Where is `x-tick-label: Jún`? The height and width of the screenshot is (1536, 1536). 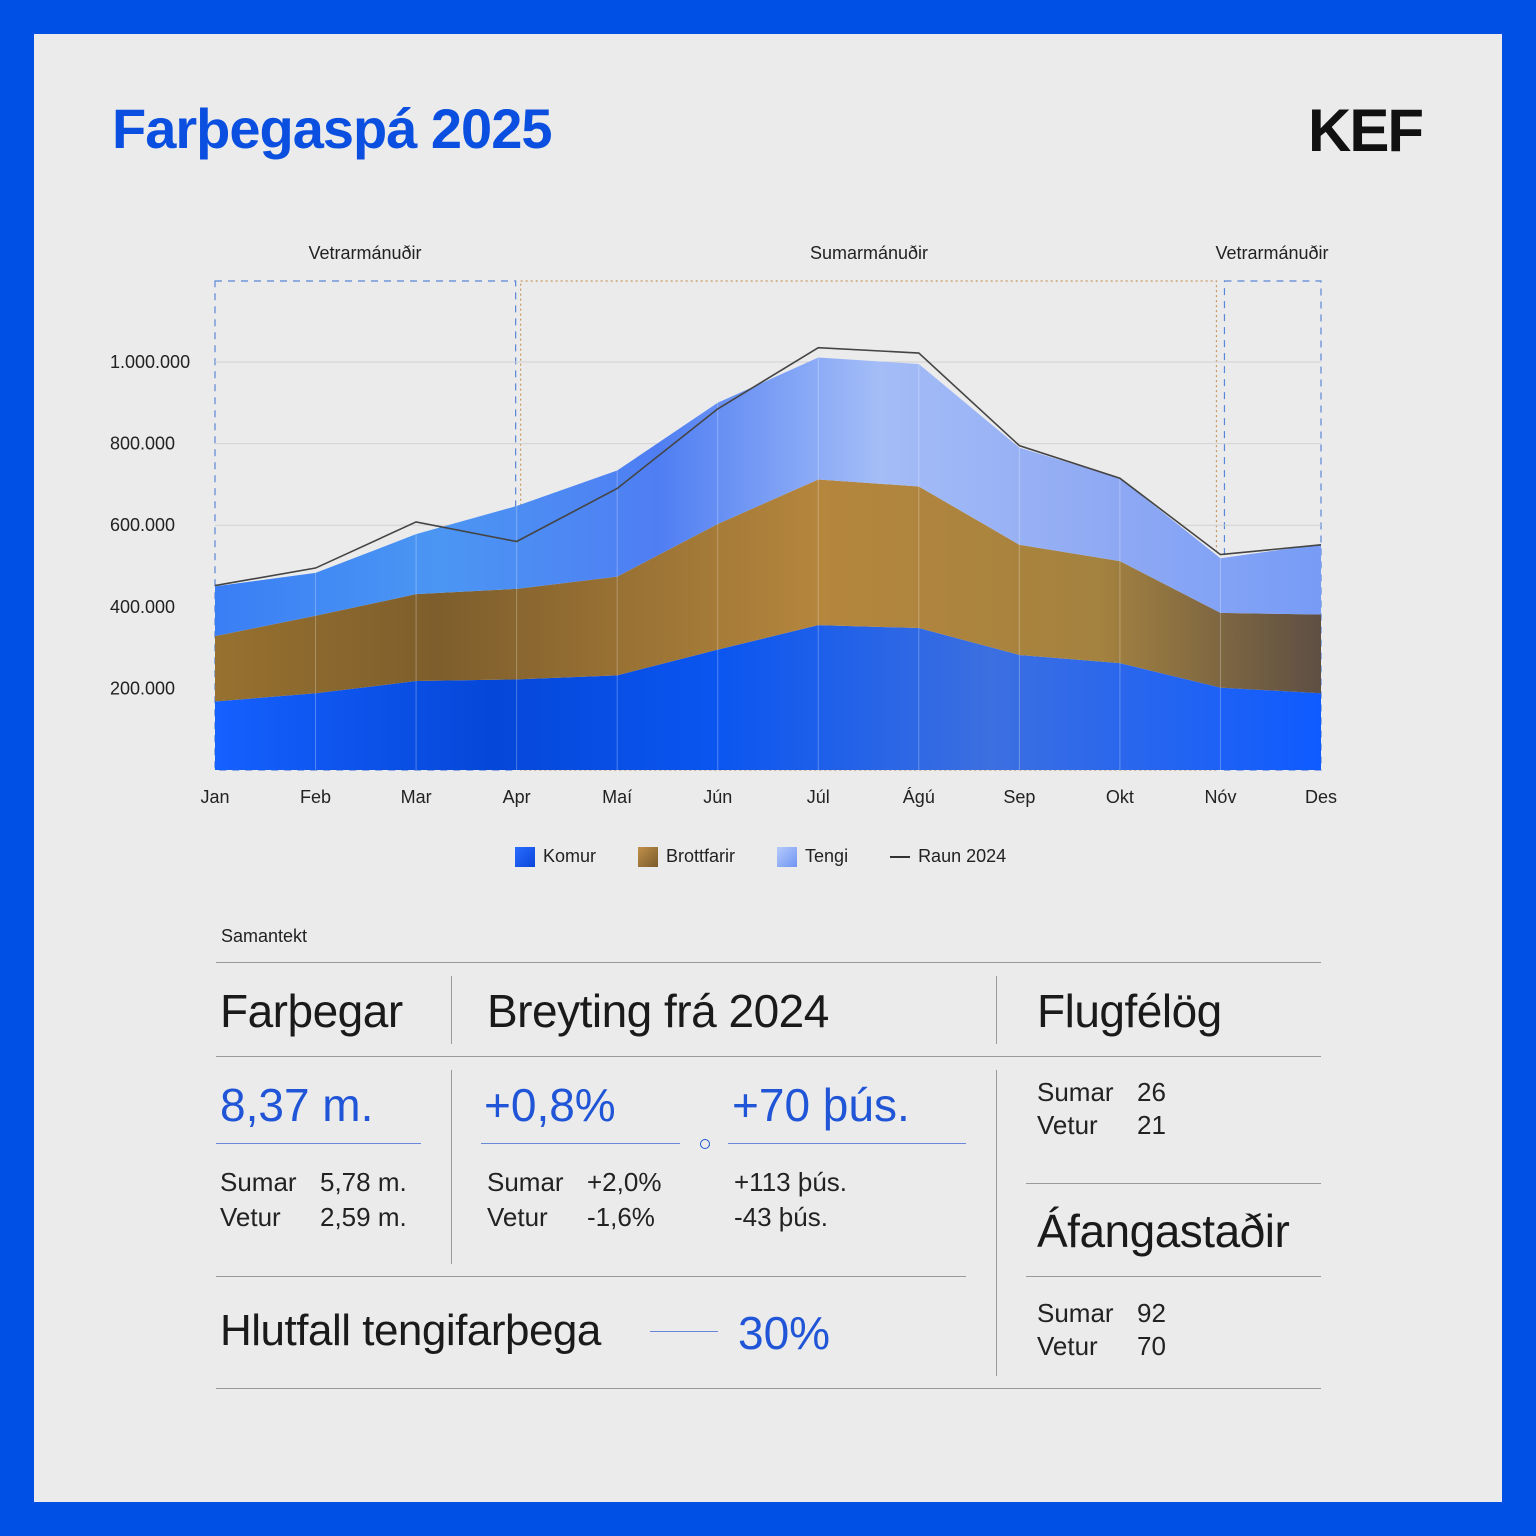
x-tick-label: Jún is located at coordinates (717, 797).